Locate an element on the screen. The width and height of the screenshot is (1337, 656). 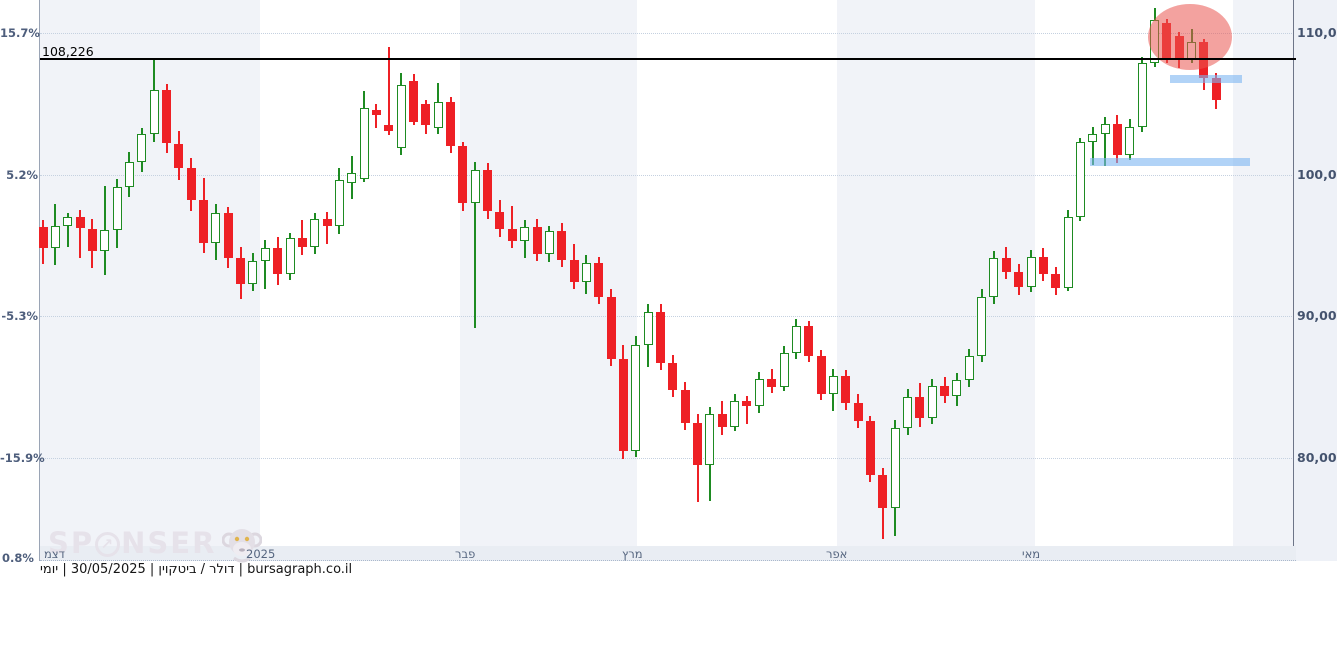
highlight-circle-annotation is located at coordinates (1190, 37).